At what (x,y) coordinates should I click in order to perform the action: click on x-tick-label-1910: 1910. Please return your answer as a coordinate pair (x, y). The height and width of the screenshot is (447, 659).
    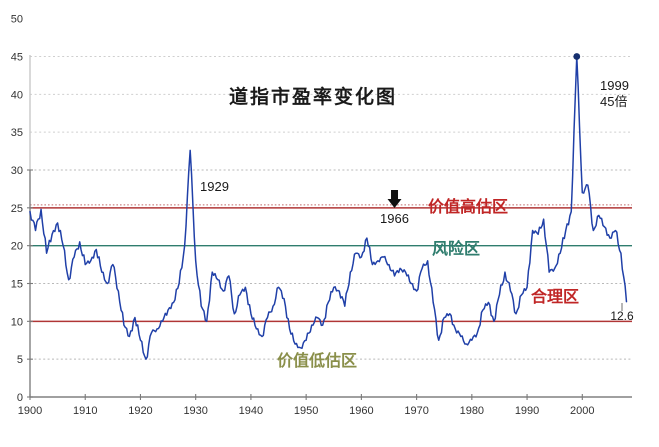
    Looking at the image, I should click on (85, 411).